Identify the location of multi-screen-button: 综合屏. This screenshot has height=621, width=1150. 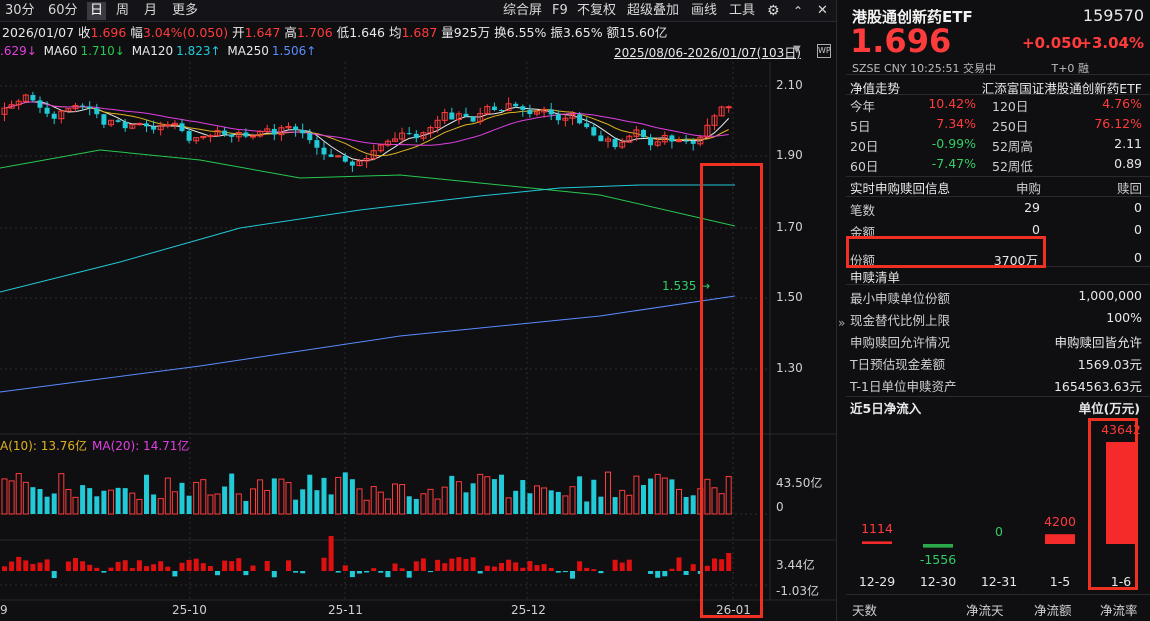
(523, 10).